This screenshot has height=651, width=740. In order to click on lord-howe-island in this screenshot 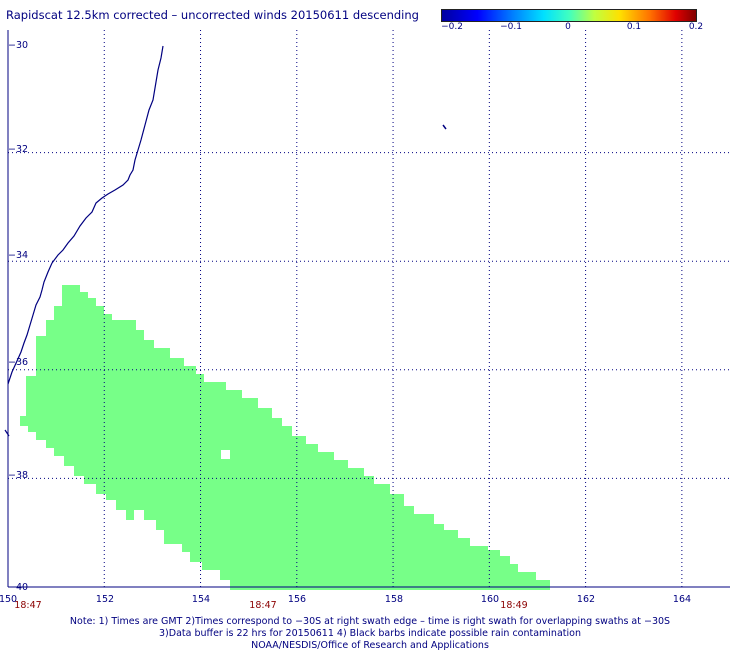, I will do `click(444, 127)`.